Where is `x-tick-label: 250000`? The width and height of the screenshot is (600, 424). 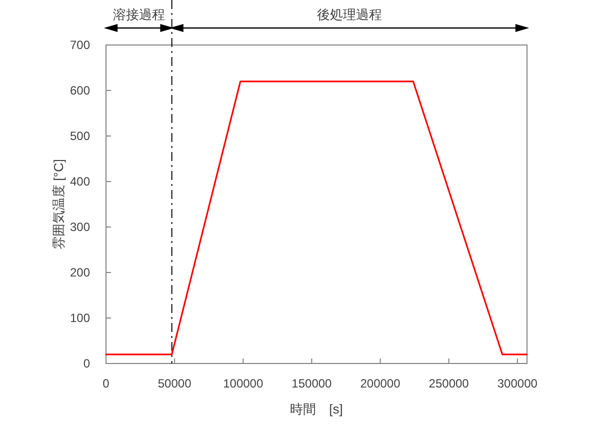 x-tick-label: 250000 is located at coordinates (448, 383).